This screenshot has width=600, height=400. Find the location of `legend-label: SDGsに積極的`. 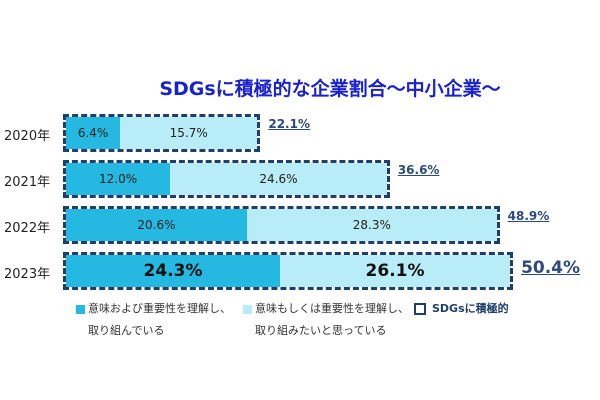

legend-label: SDGsに積極的 is located at coordinates (470, 308).